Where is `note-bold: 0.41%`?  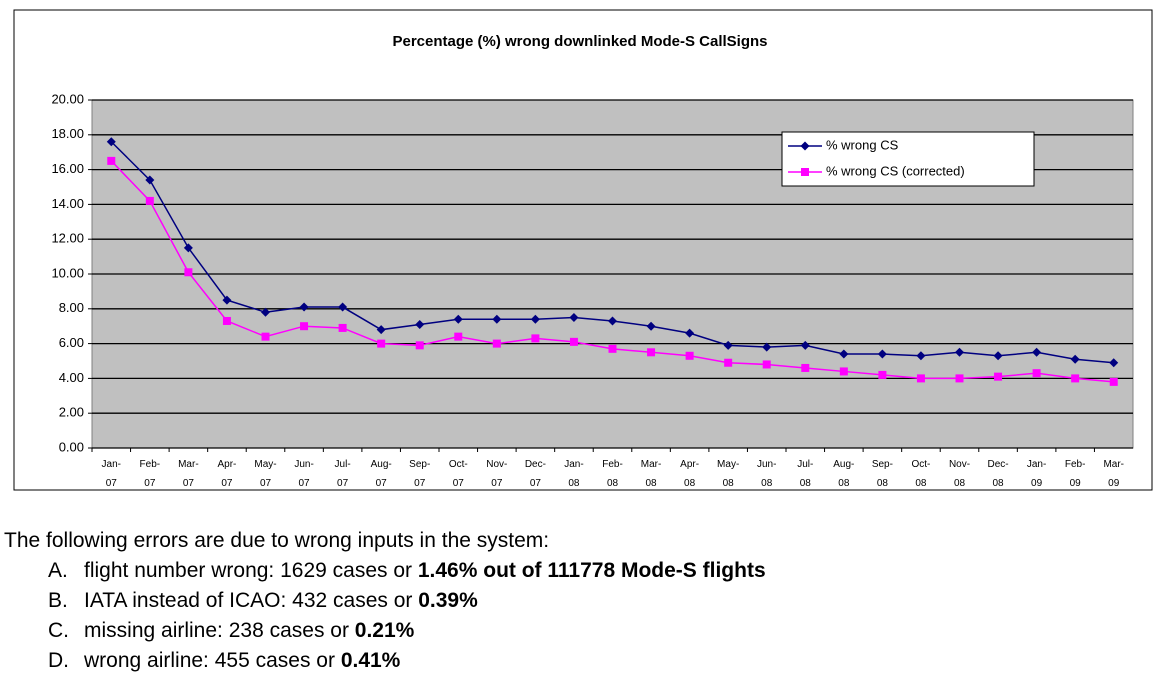
note-bold: 0.41% is located at coordinates (370, 660).